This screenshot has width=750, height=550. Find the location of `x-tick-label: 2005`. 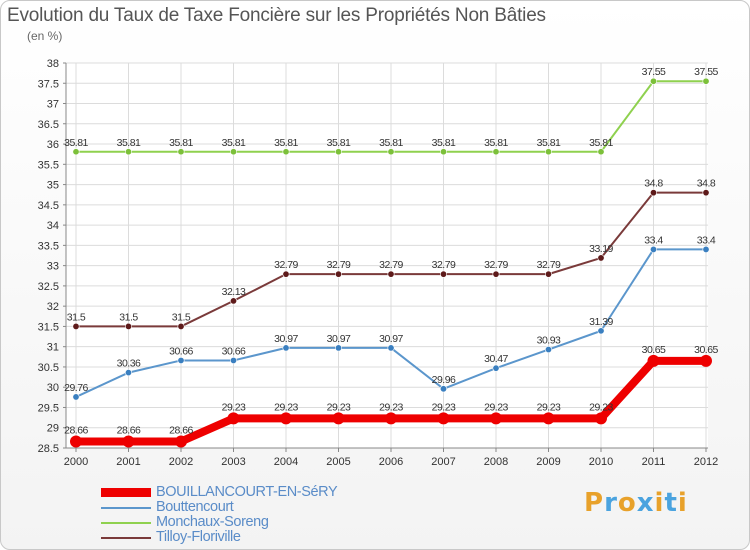

x-tick-label: 2005 is located at coordinates (338, 462).